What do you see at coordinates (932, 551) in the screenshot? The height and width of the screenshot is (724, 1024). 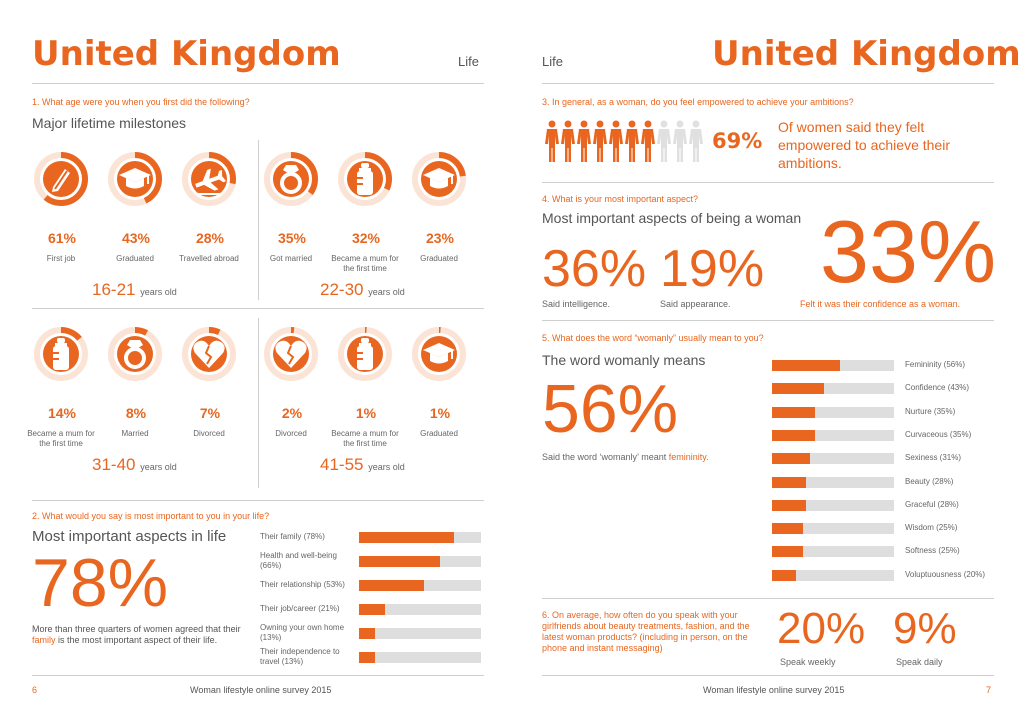 I see `bar-label: Softness (25%)` at bounding box center [932, 551].